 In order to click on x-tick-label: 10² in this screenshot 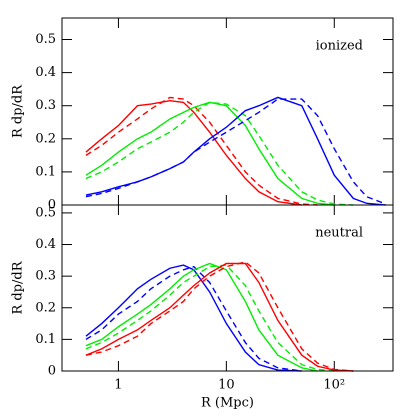, I will do `click(334, 385)`.